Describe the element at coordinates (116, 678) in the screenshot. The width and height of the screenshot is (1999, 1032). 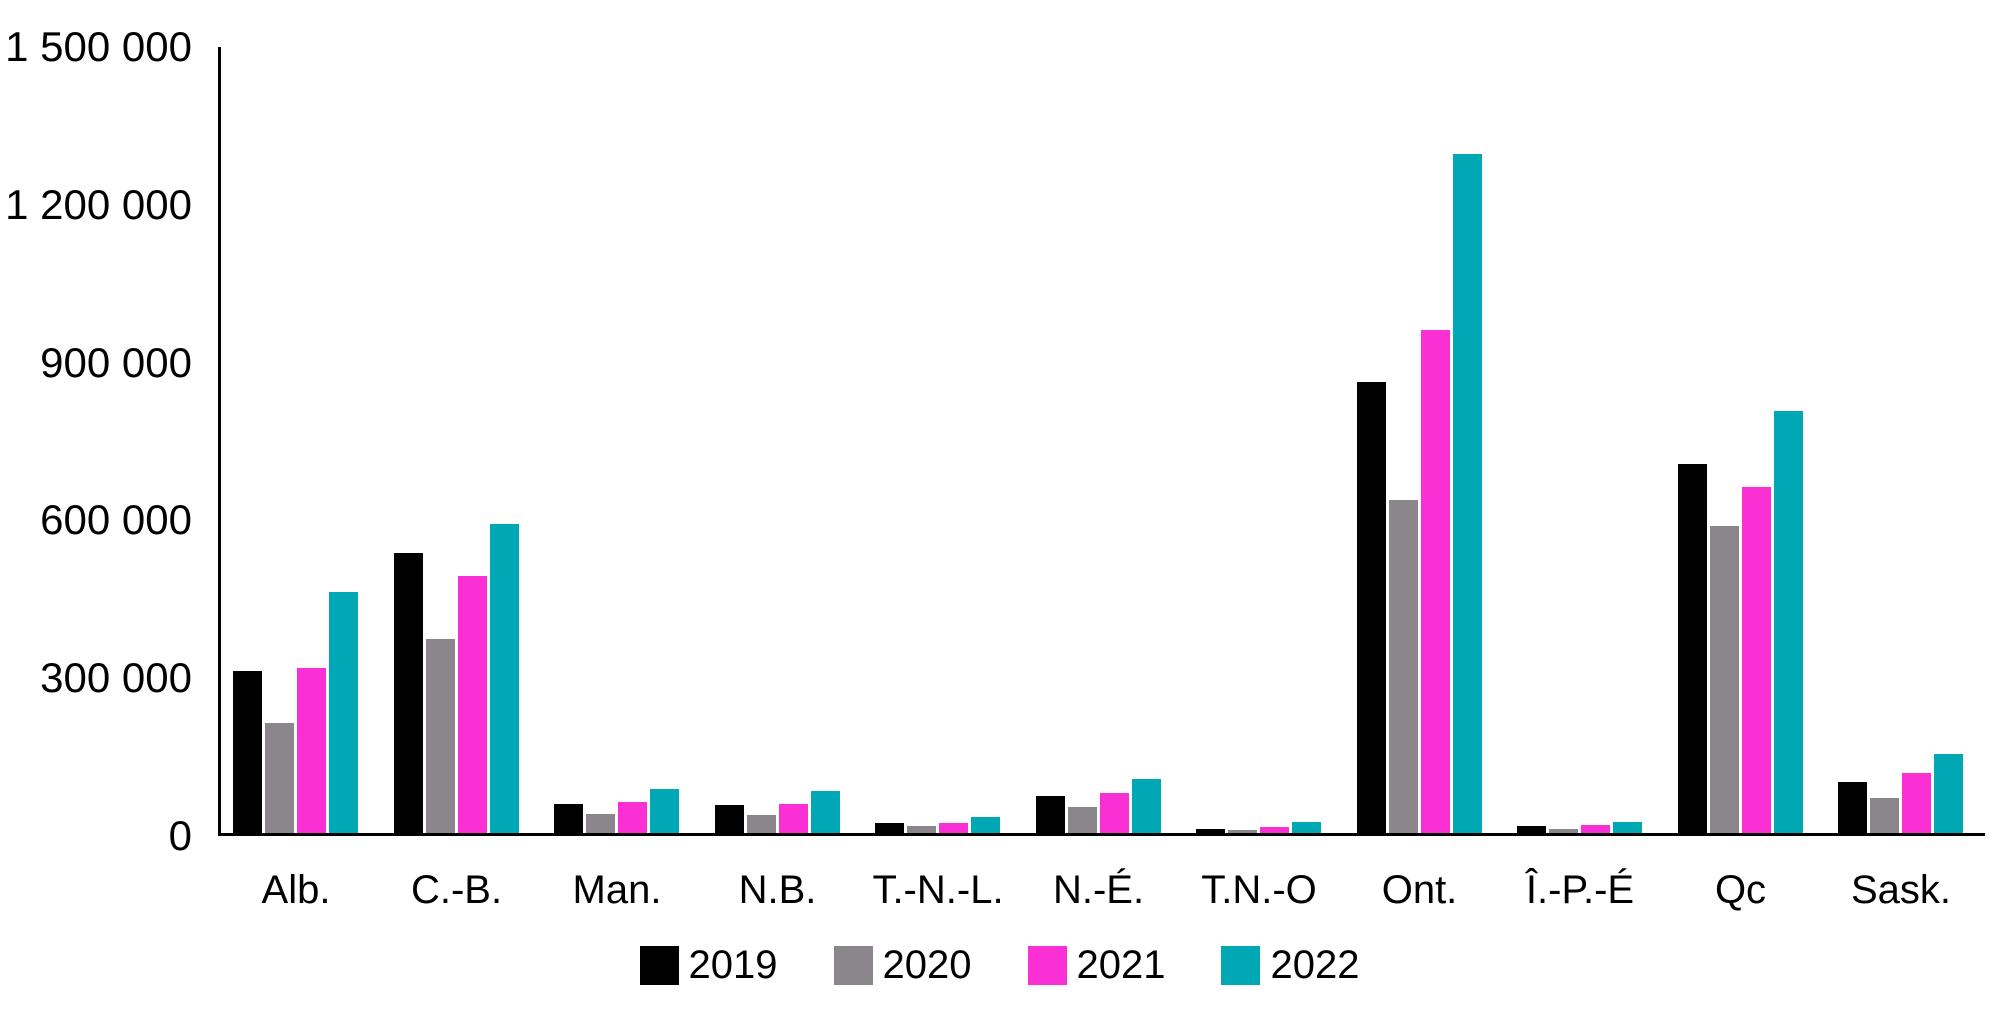
I see `y-tick-label: 300 000` at that location.